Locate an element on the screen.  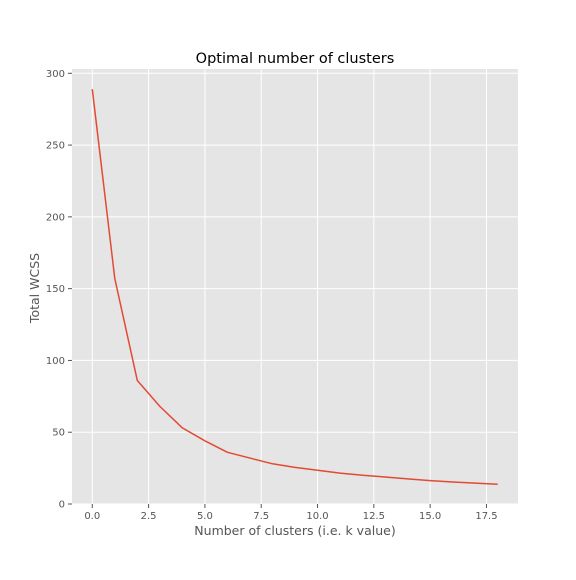
x-tick-label: 7.5 is located at coordinates (261, 516).